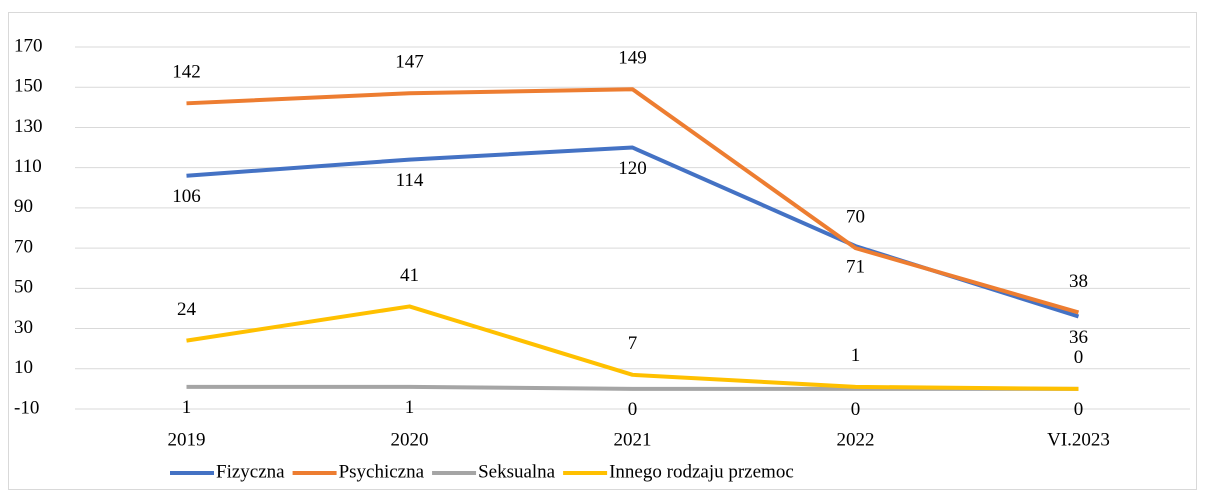 The height and width of the screenshot is (498, 1205). I want to click on data-label: 7, so click(633, 343).